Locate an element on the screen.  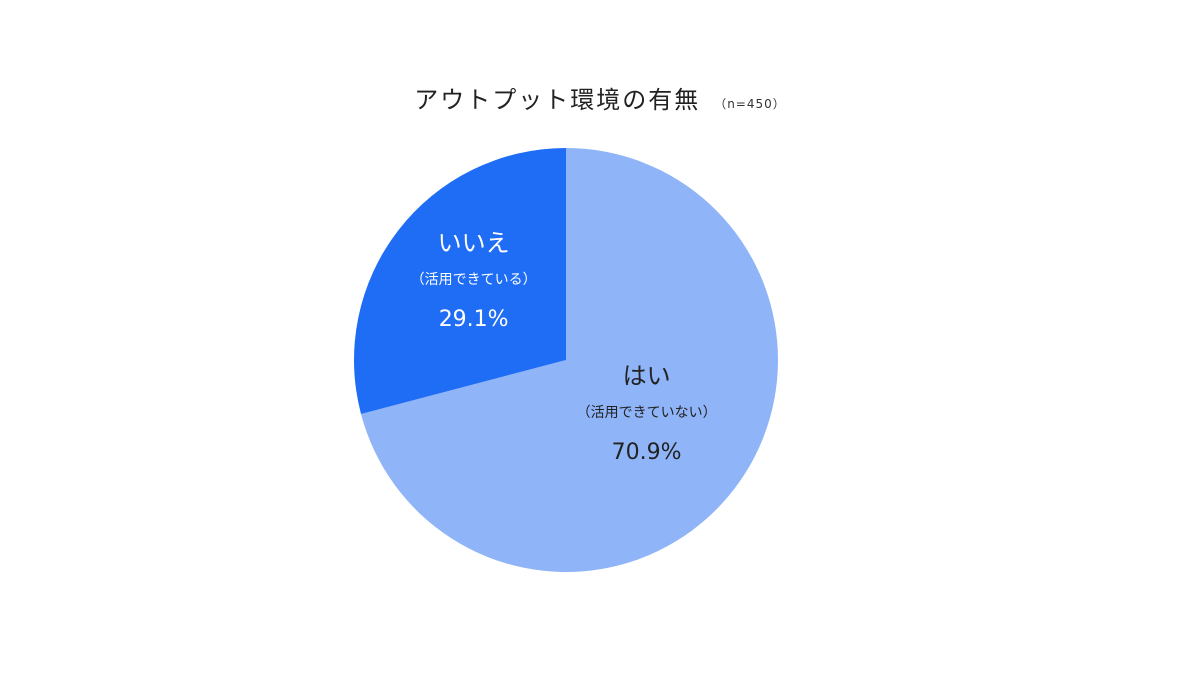
pie-slice-no is located at coordinates (460, 281).